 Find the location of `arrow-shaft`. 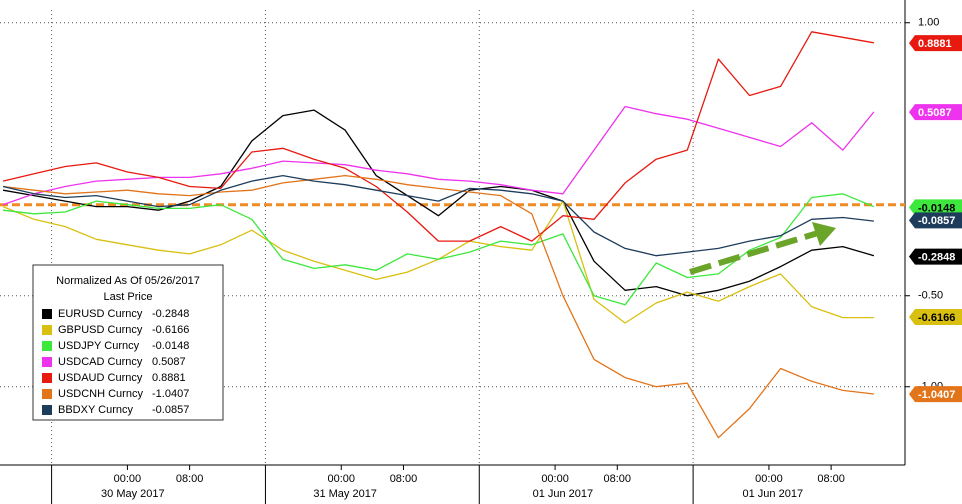

arrow-shaft is located at coordinates (754, 252).